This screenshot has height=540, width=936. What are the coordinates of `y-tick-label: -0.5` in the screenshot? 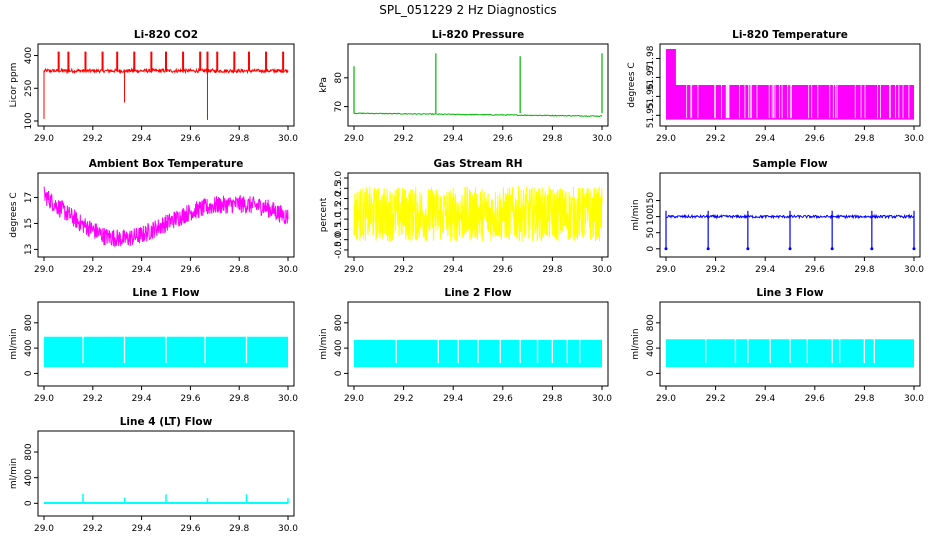 It's located at (339, 250).